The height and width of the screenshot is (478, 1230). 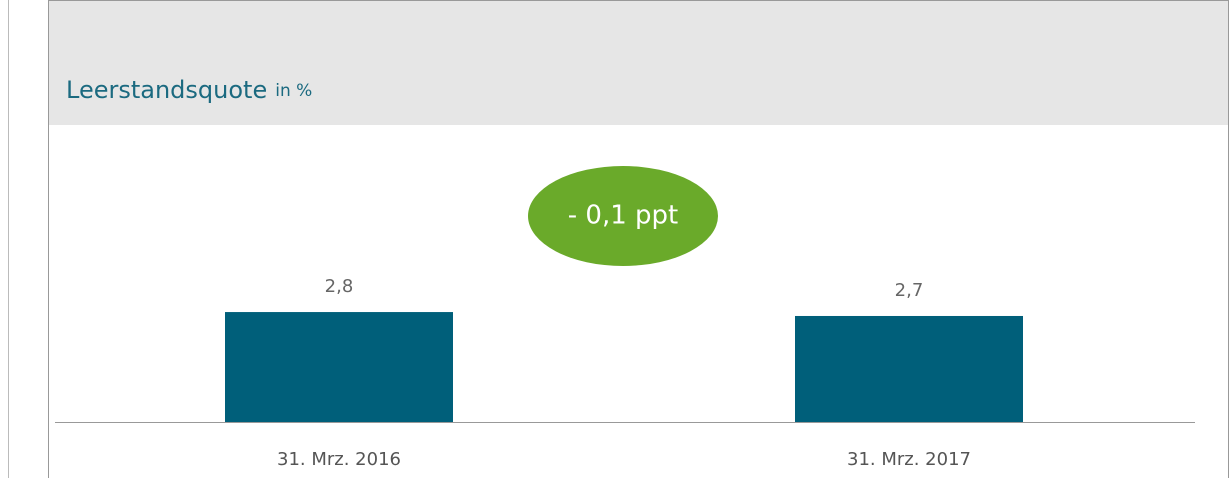 I want to click on value-label: 2,7, so click(x=909, y=290).